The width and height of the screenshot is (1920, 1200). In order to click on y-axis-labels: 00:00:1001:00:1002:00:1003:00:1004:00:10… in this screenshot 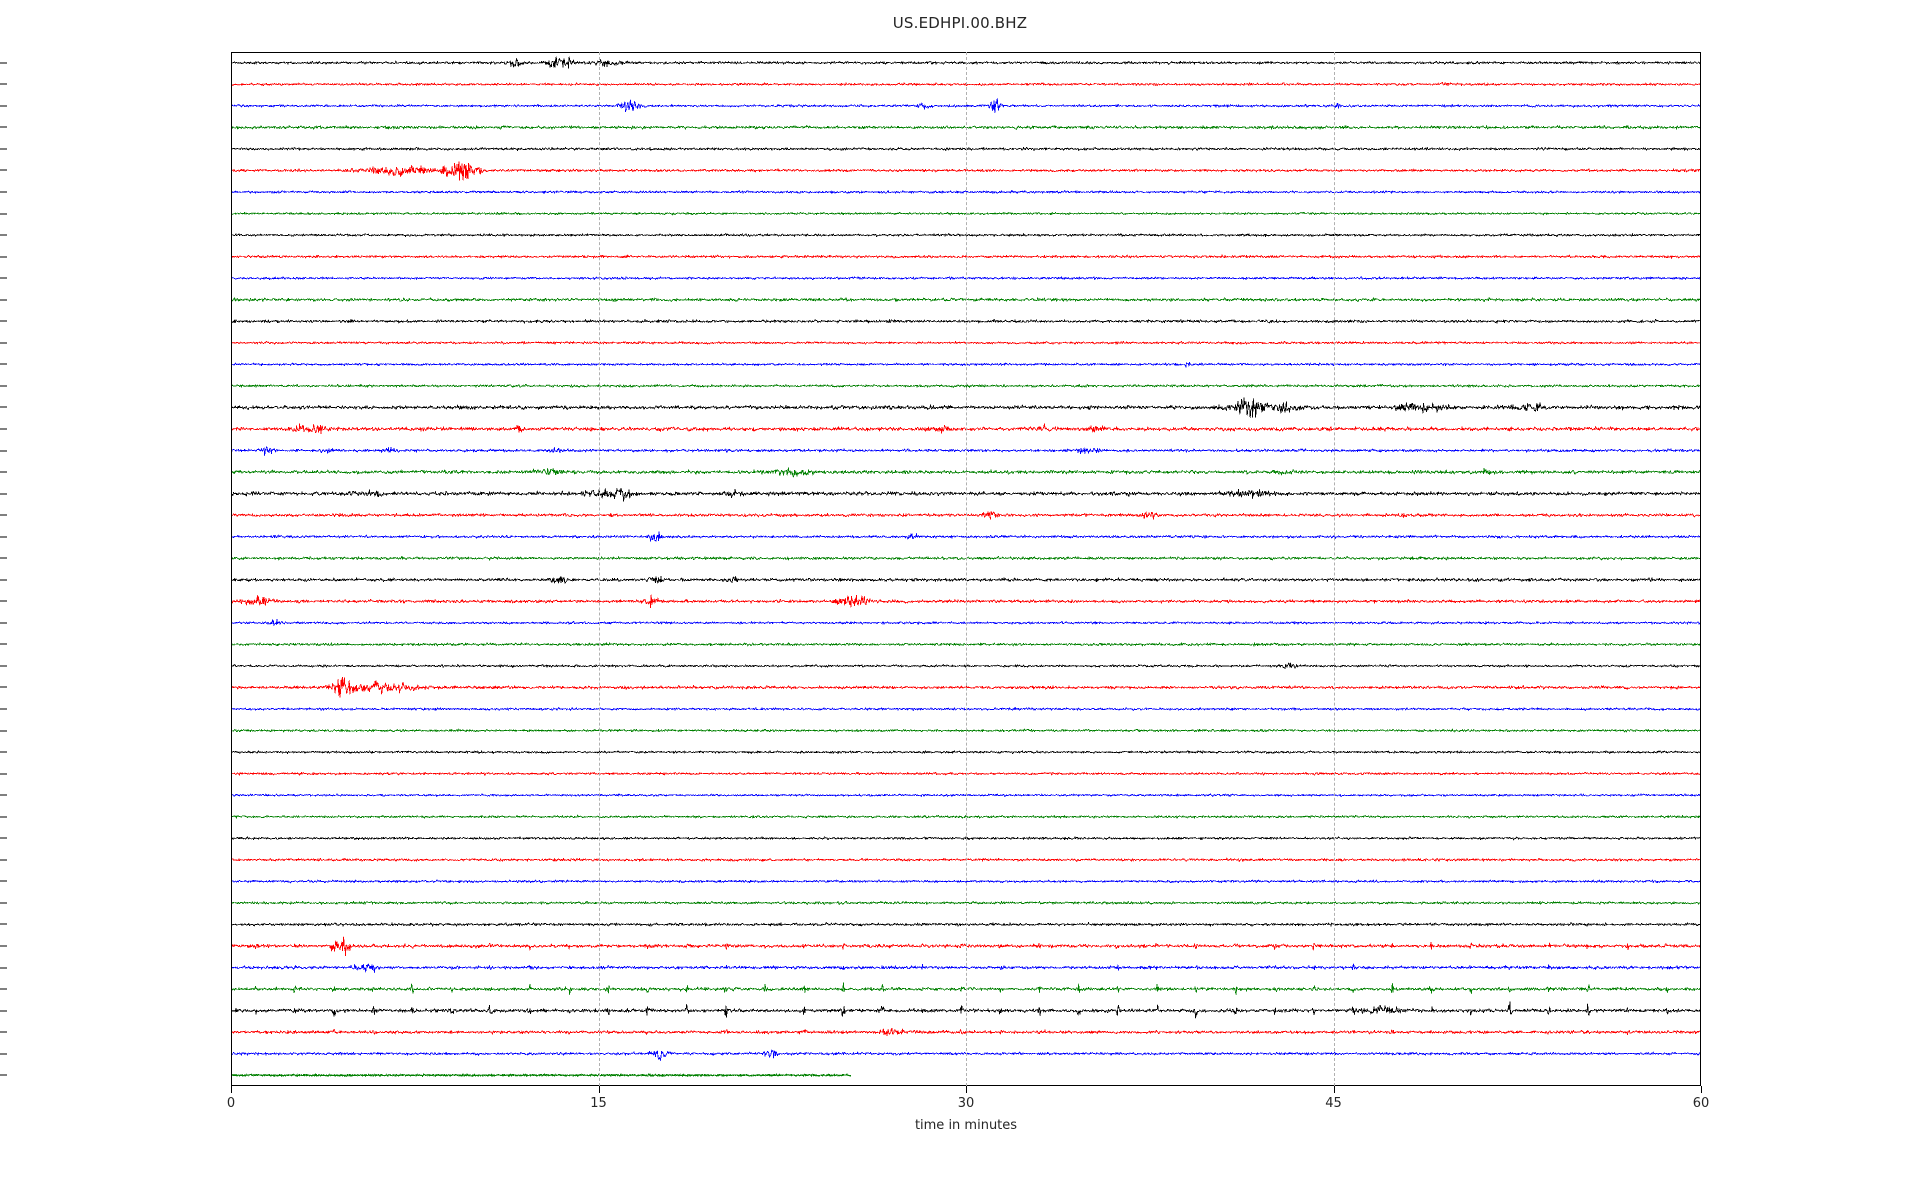, I will do `click(115, 569)`.